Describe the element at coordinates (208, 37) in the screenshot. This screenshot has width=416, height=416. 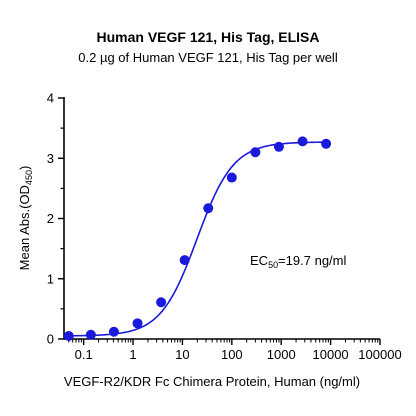
I see `chart-title: Human VEGF 121, His Tag, ELISA` at that location.